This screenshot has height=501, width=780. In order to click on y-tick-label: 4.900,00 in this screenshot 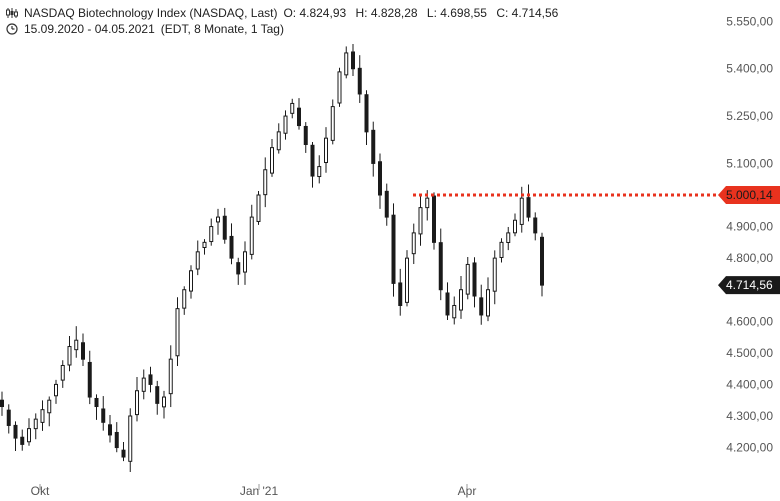, I will do `click(749, 227)`.